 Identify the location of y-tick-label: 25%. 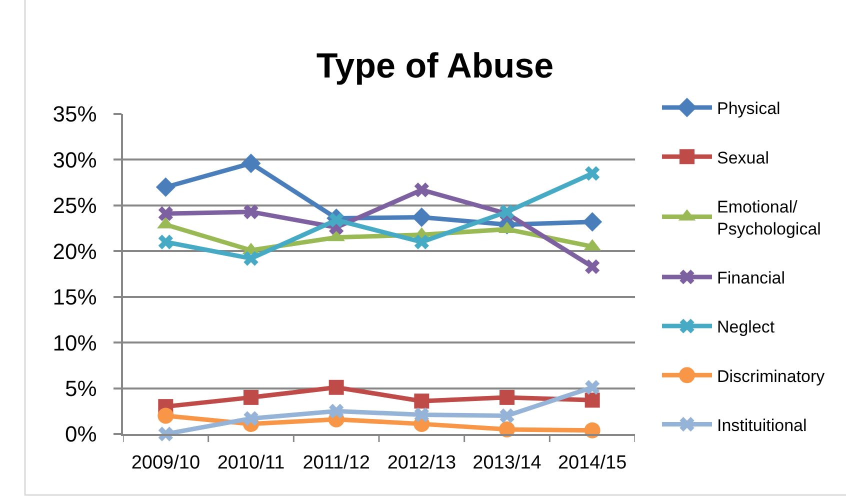
(74, 205).